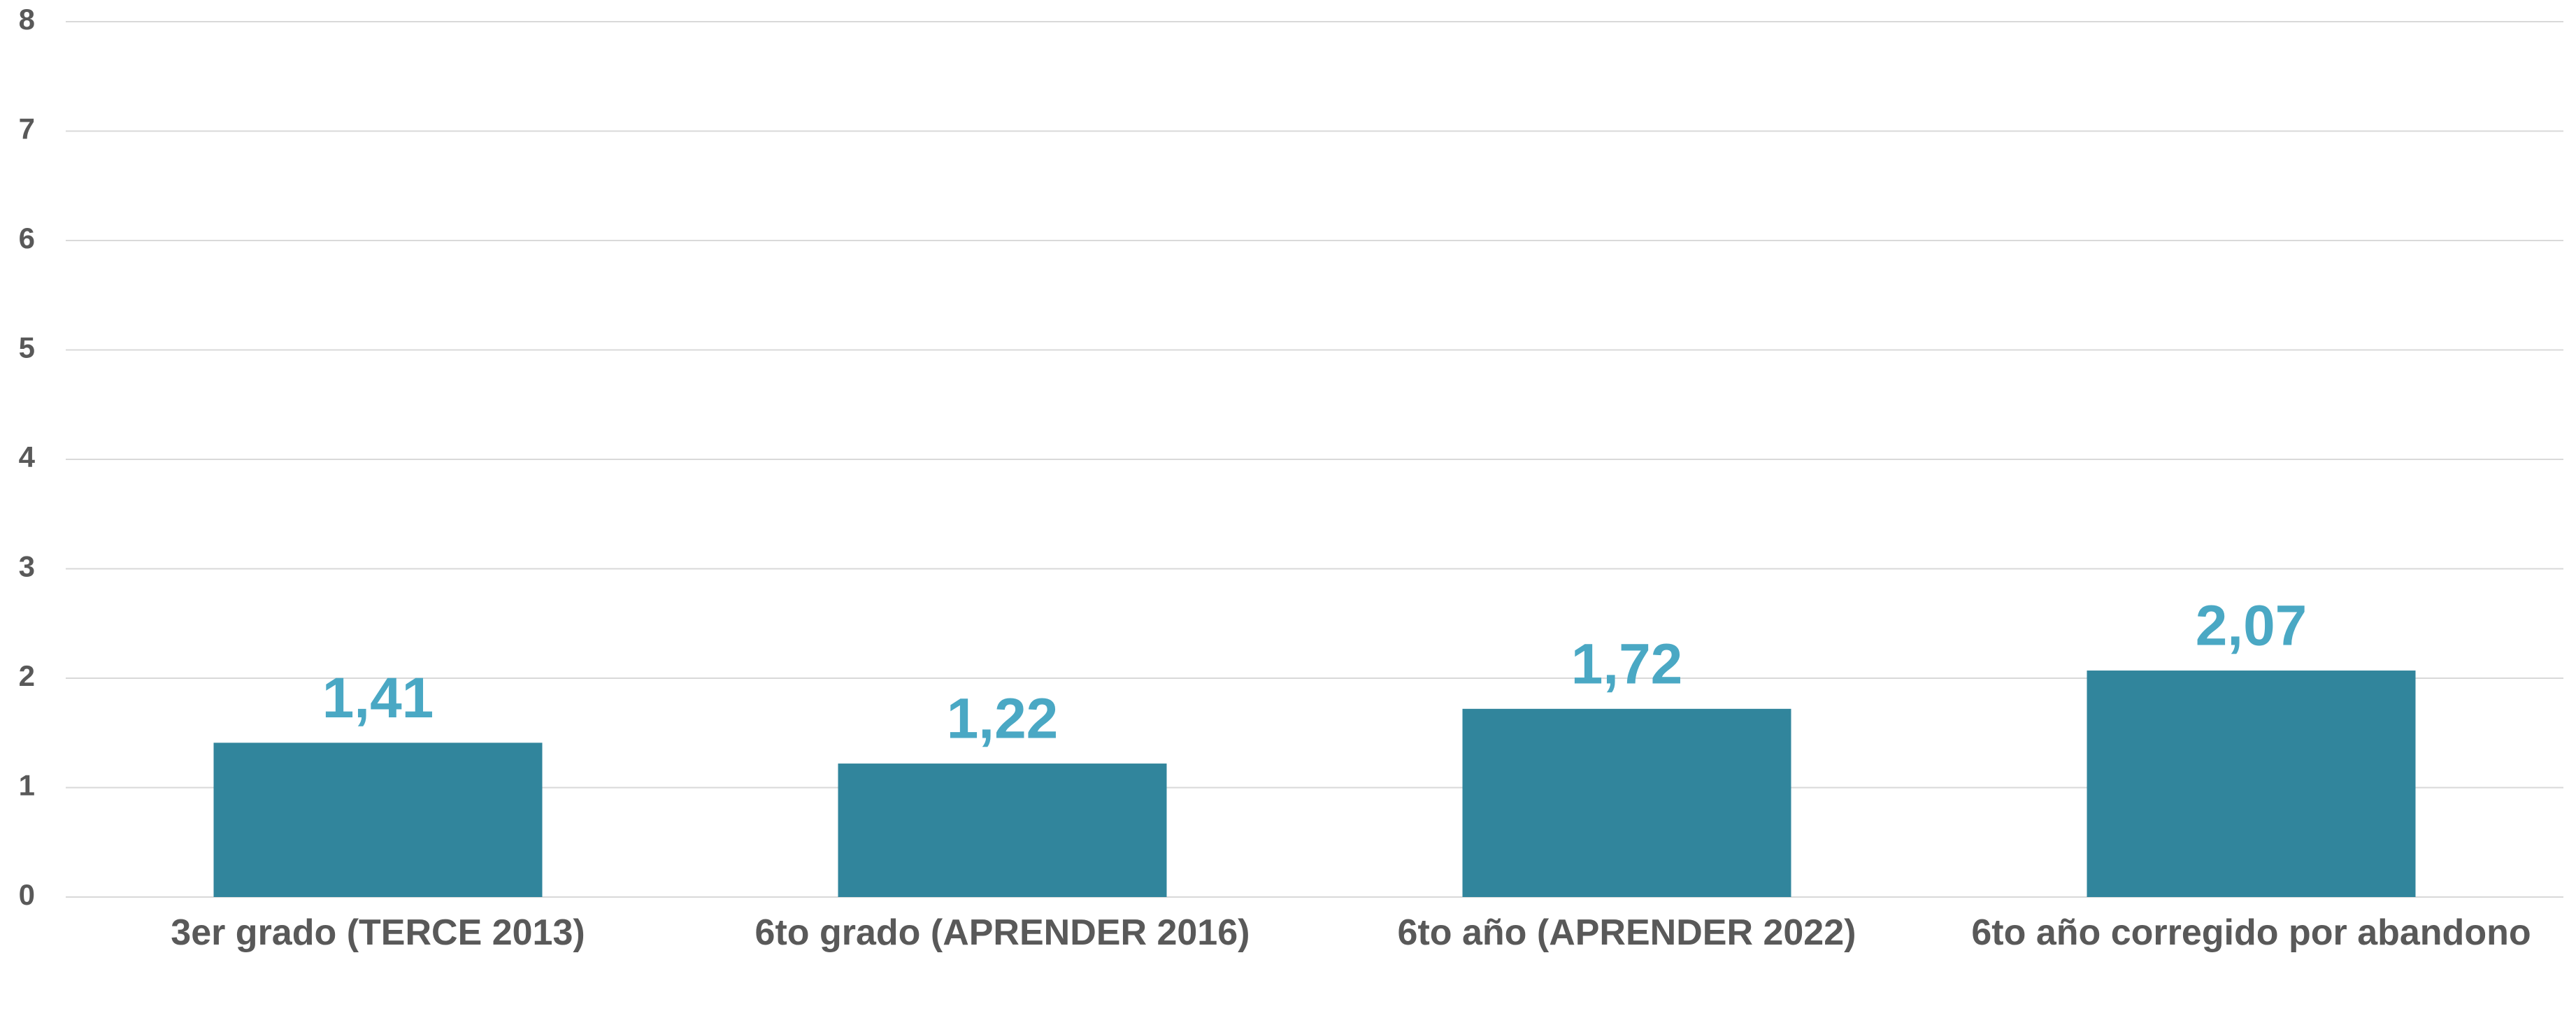 Image resolution: width=2576 pixels, height=1011 pixels. Describe the element at coordinates (27, 456) in the screenshot. I see `y-tick-label: 4` at that location.